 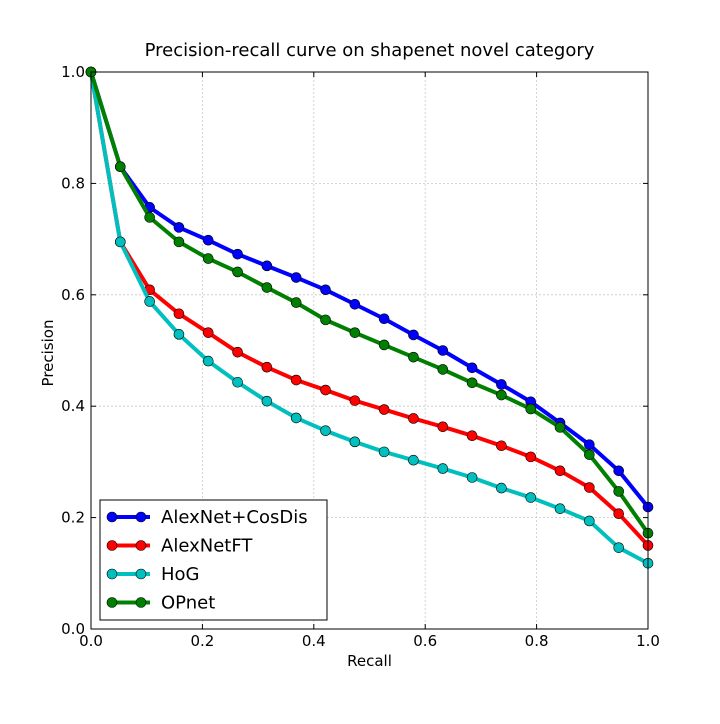 What do you see at coordinates (213, 560) in the screenshot?
I see `legend: AlexNet+CosDis AlexNetFT HoG OPnet` at bounding box center [213, 560].